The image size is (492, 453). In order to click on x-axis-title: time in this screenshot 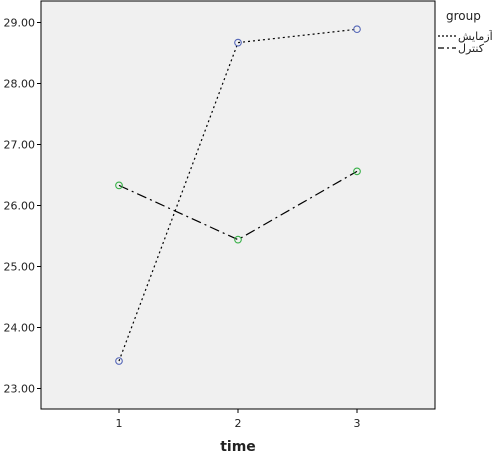, I will do `click(238, 446)`.